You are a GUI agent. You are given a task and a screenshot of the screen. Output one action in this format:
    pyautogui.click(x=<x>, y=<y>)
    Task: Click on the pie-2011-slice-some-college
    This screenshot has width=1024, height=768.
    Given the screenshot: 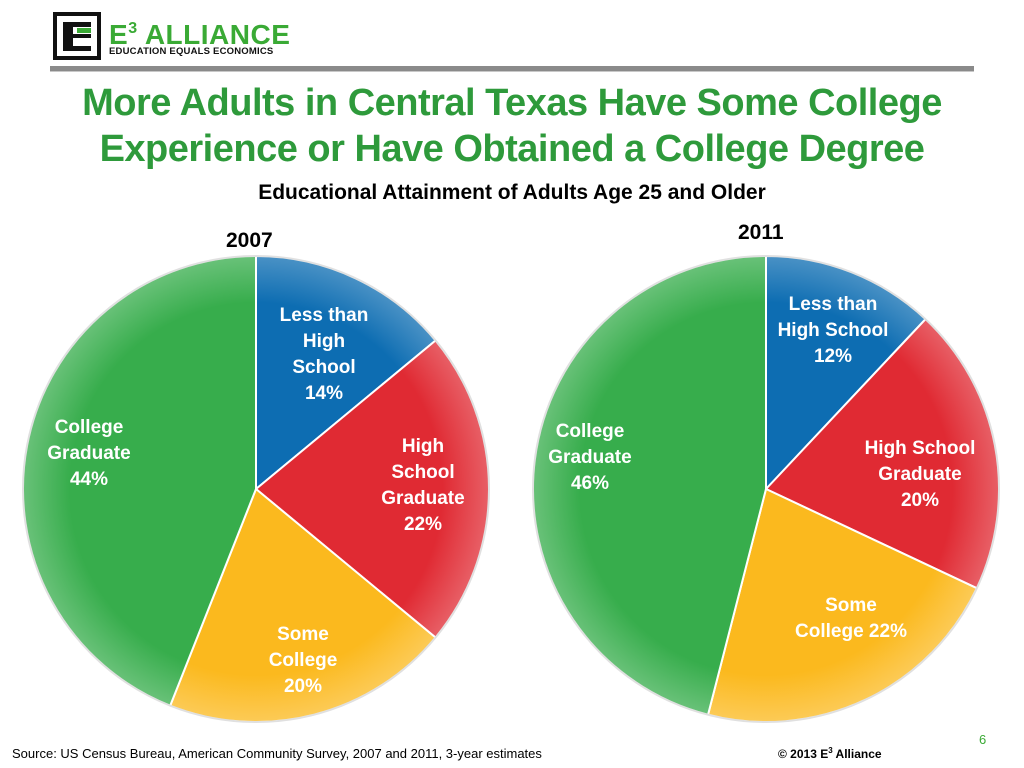 What is the action you would take?
    pyautogui.click(x=842, y=605)
    